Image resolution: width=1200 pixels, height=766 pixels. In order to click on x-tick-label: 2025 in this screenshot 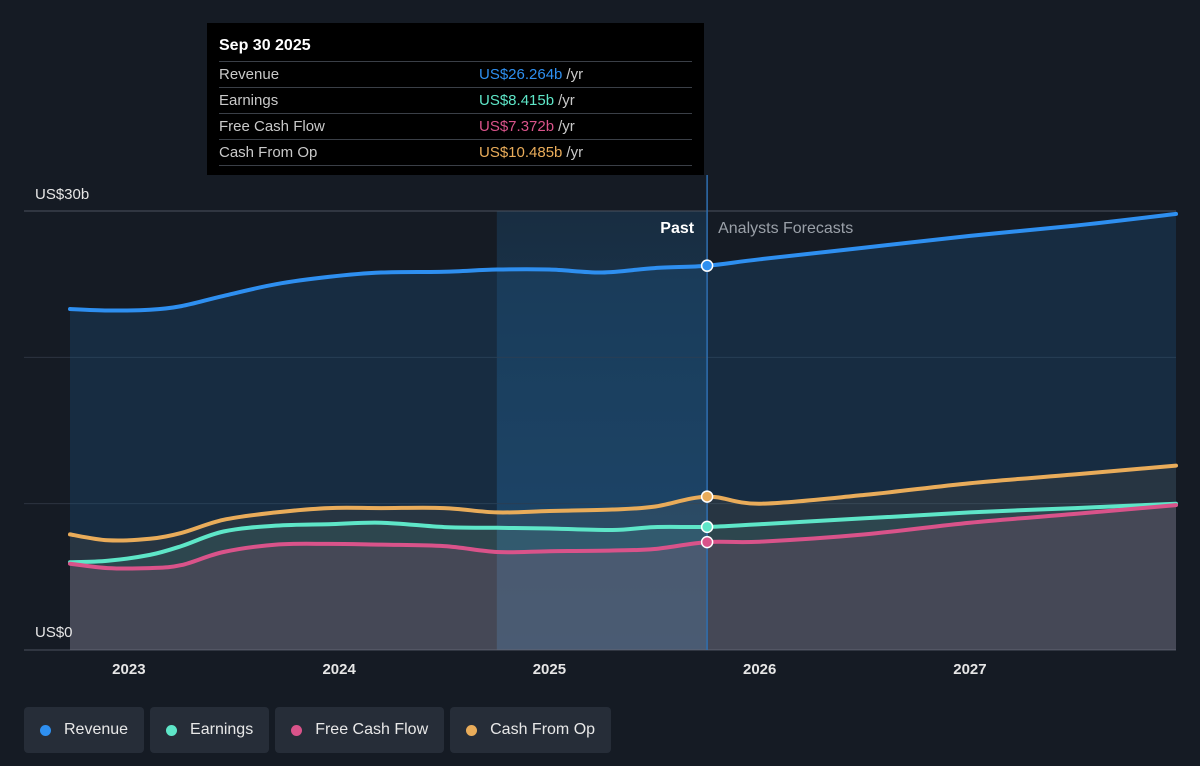, I will do `click(549, 669)`.